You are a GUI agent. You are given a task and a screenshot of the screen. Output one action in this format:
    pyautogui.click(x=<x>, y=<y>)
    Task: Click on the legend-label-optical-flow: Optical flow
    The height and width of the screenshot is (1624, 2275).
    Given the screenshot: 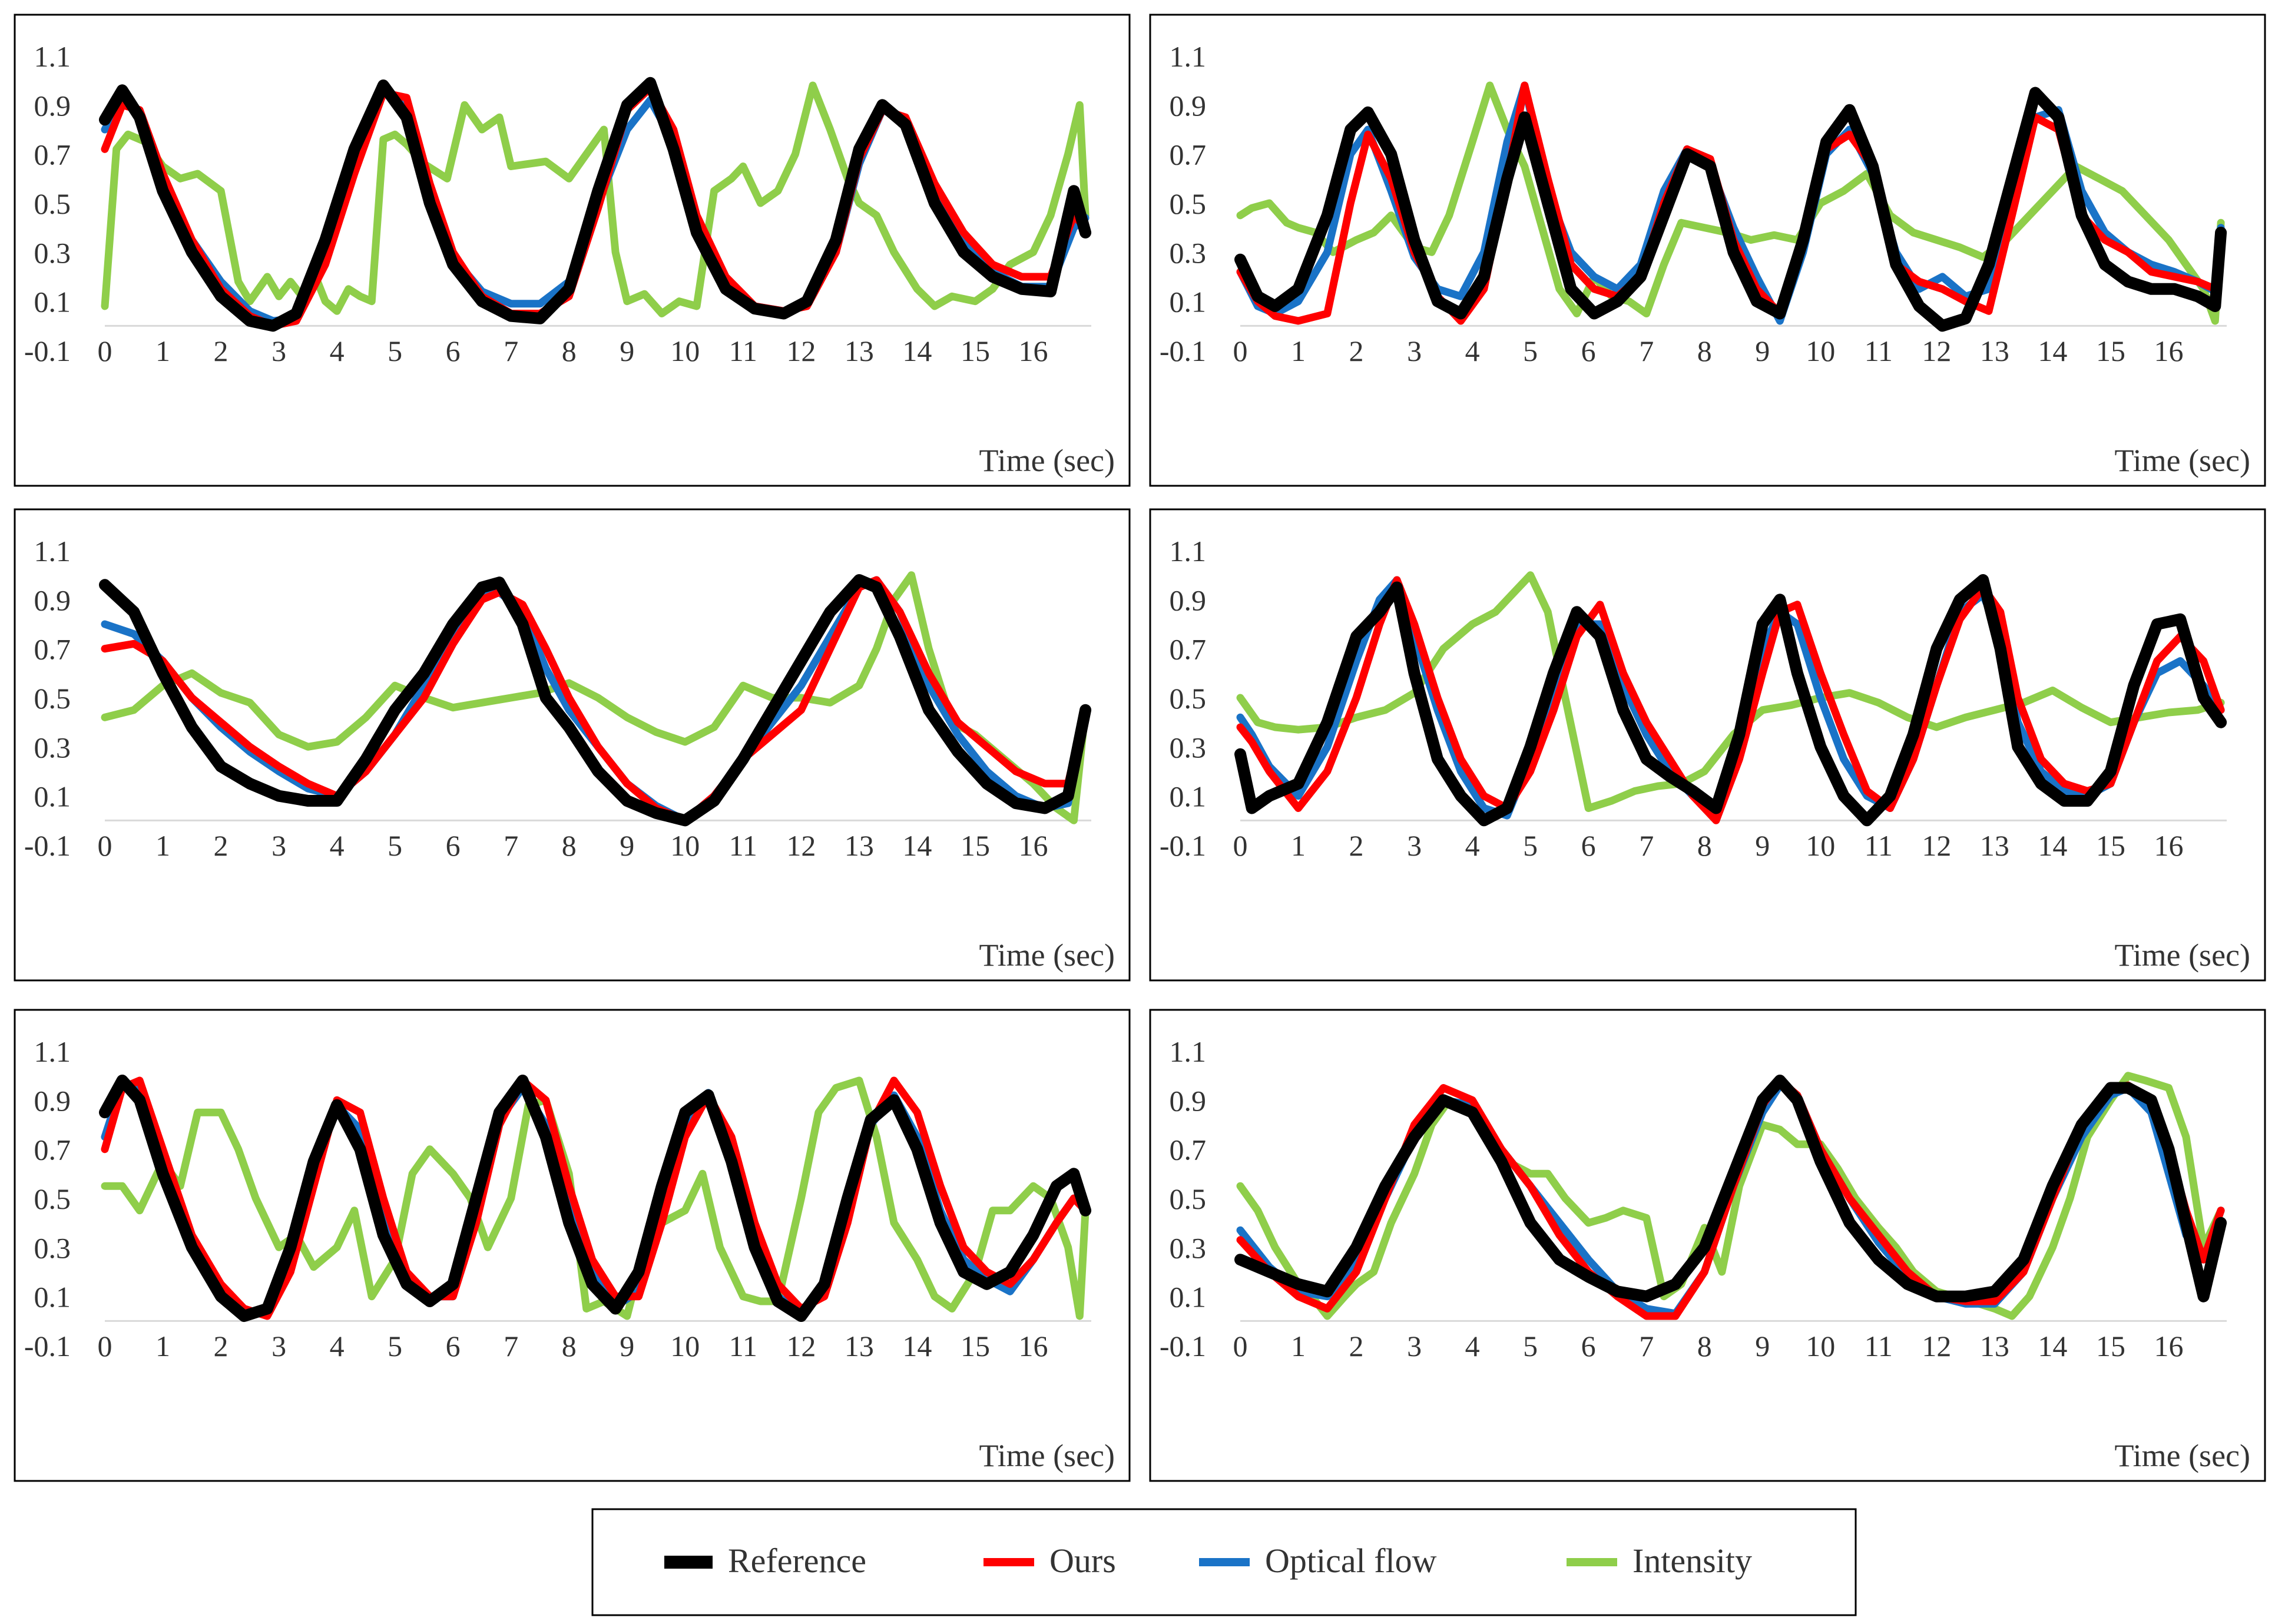 What is the action you would take?
    pyautogui.click(x=1351, y=1561)
    